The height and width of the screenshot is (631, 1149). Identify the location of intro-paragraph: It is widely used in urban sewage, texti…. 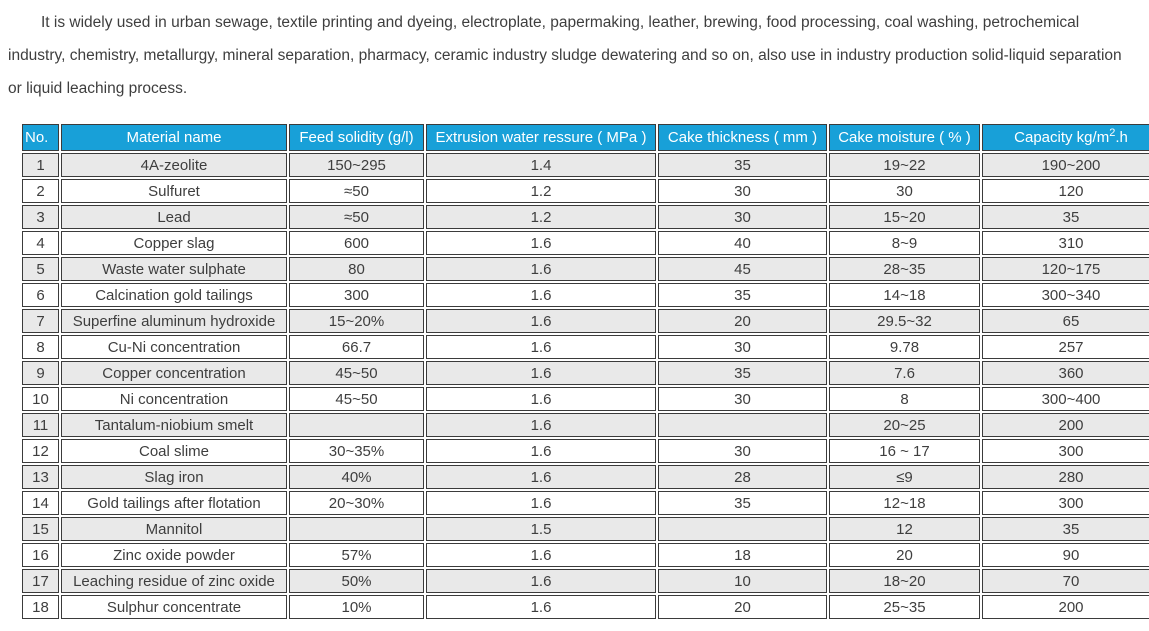
(565, 55).